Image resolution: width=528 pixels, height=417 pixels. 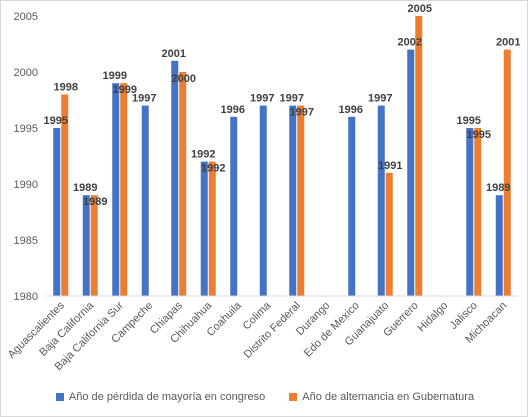 What do you see at coordinates (410, 43) in the screenshot?
I see `data-label: 2002` at bounding box center [410, 43].